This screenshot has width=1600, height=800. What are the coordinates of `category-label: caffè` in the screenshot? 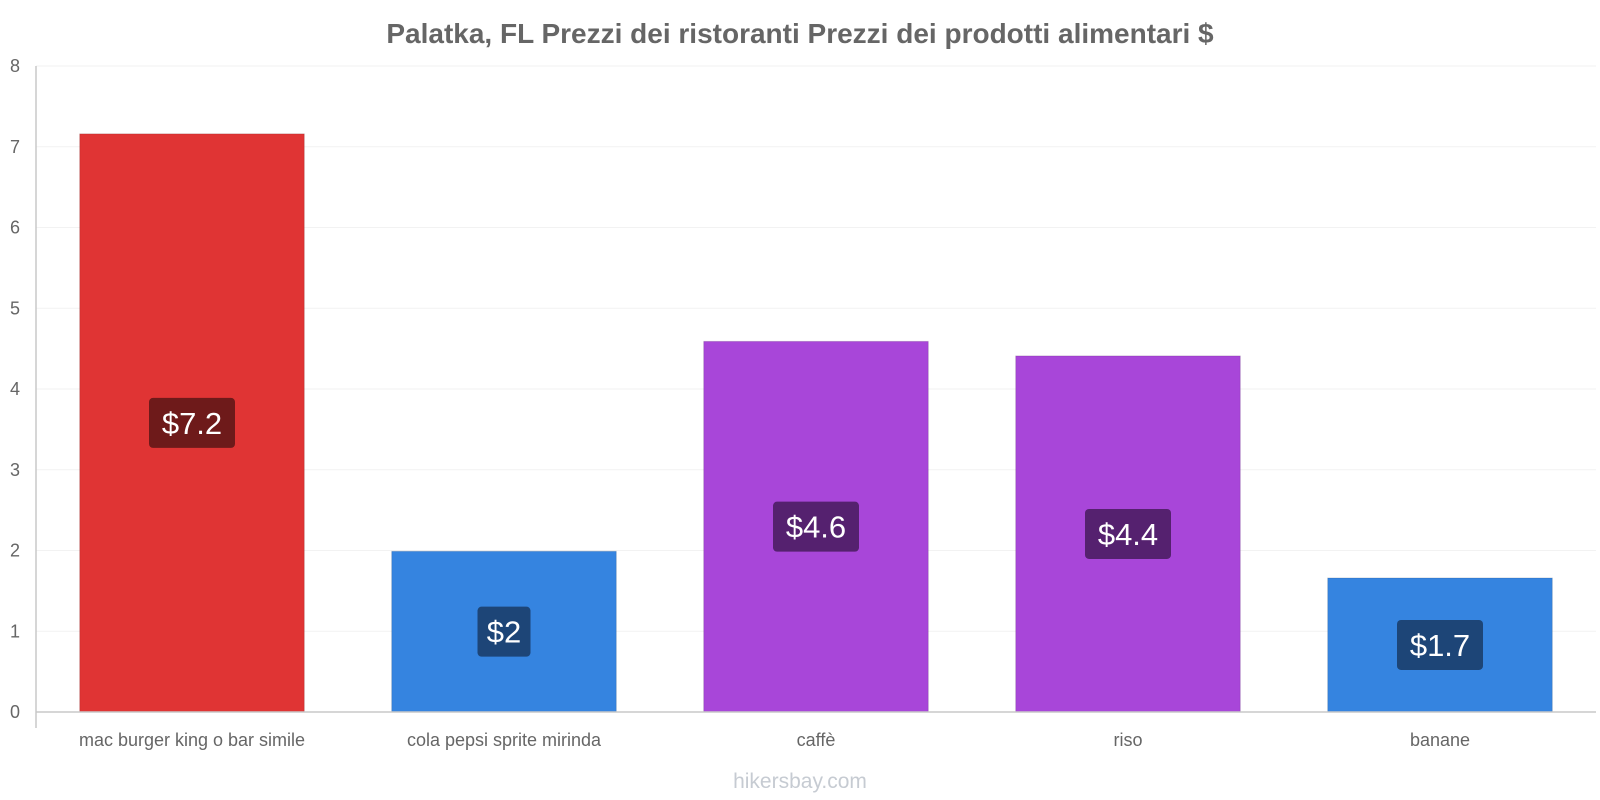 It's located at (816, 740).